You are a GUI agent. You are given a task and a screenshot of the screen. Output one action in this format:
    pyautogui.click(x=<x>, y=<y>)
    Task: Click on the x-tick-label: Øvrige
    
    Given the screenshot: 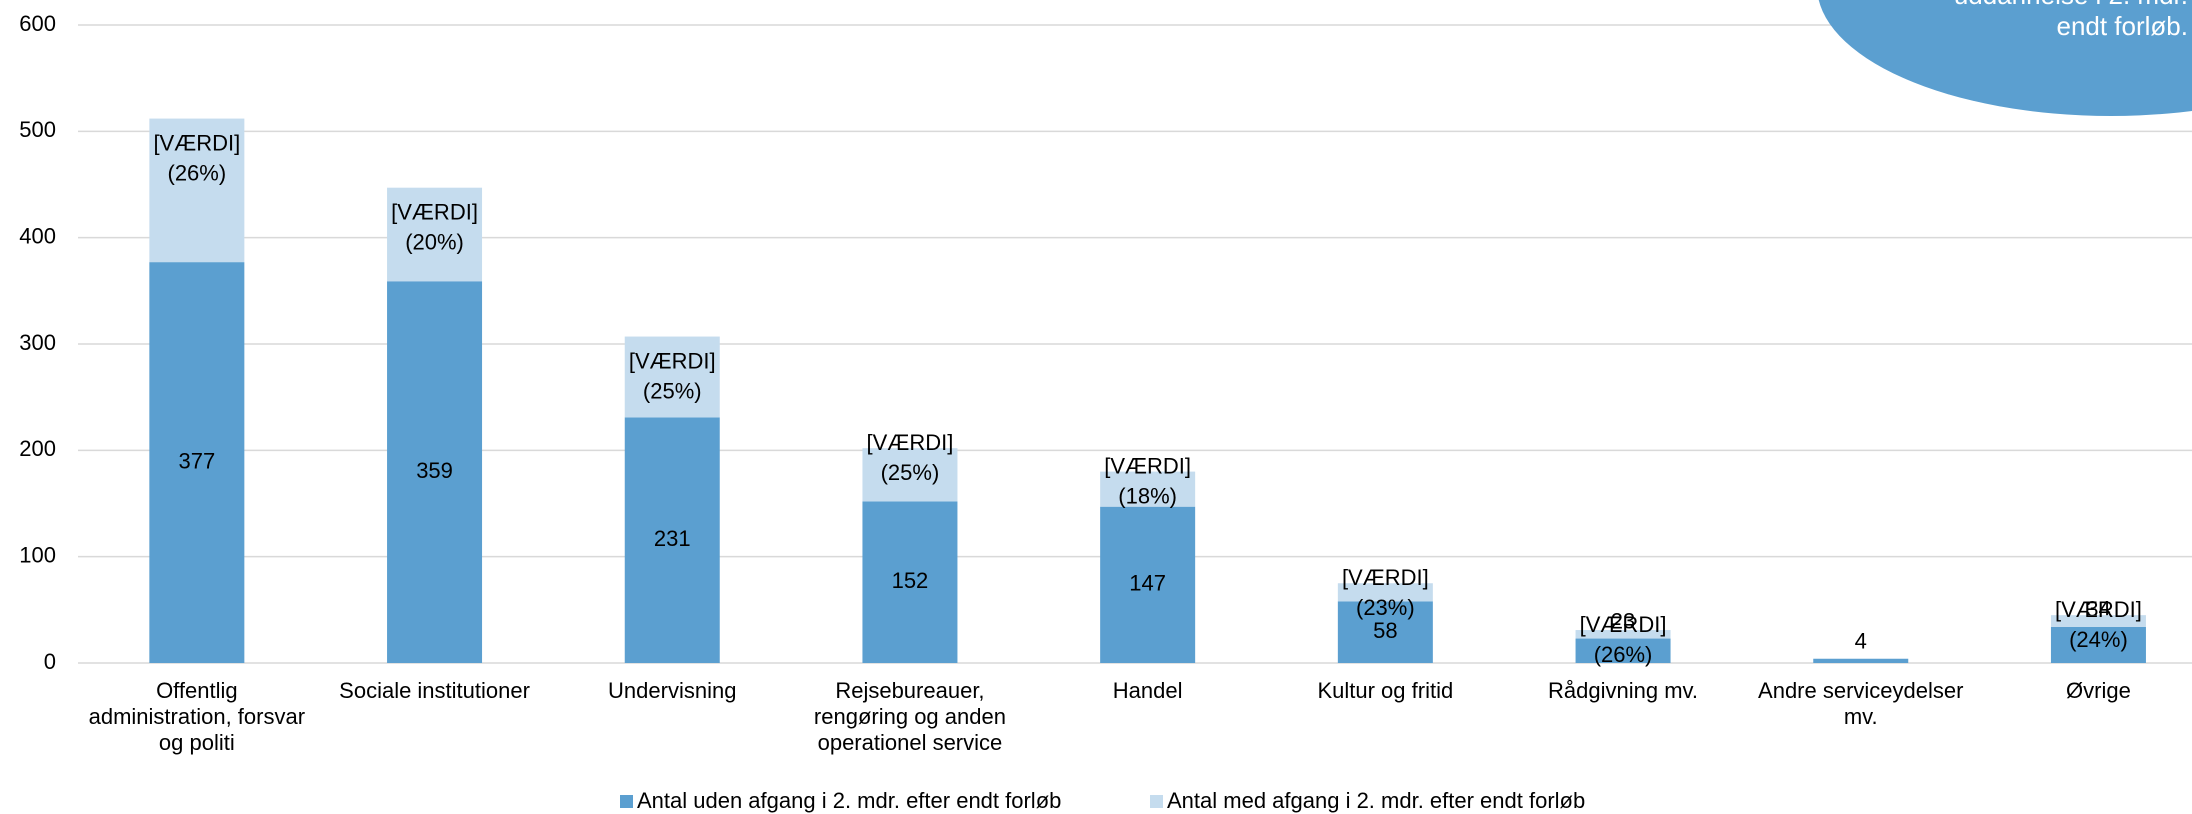 What is the action you would take?
    pyautogui.click(x=2098, y=690)
    